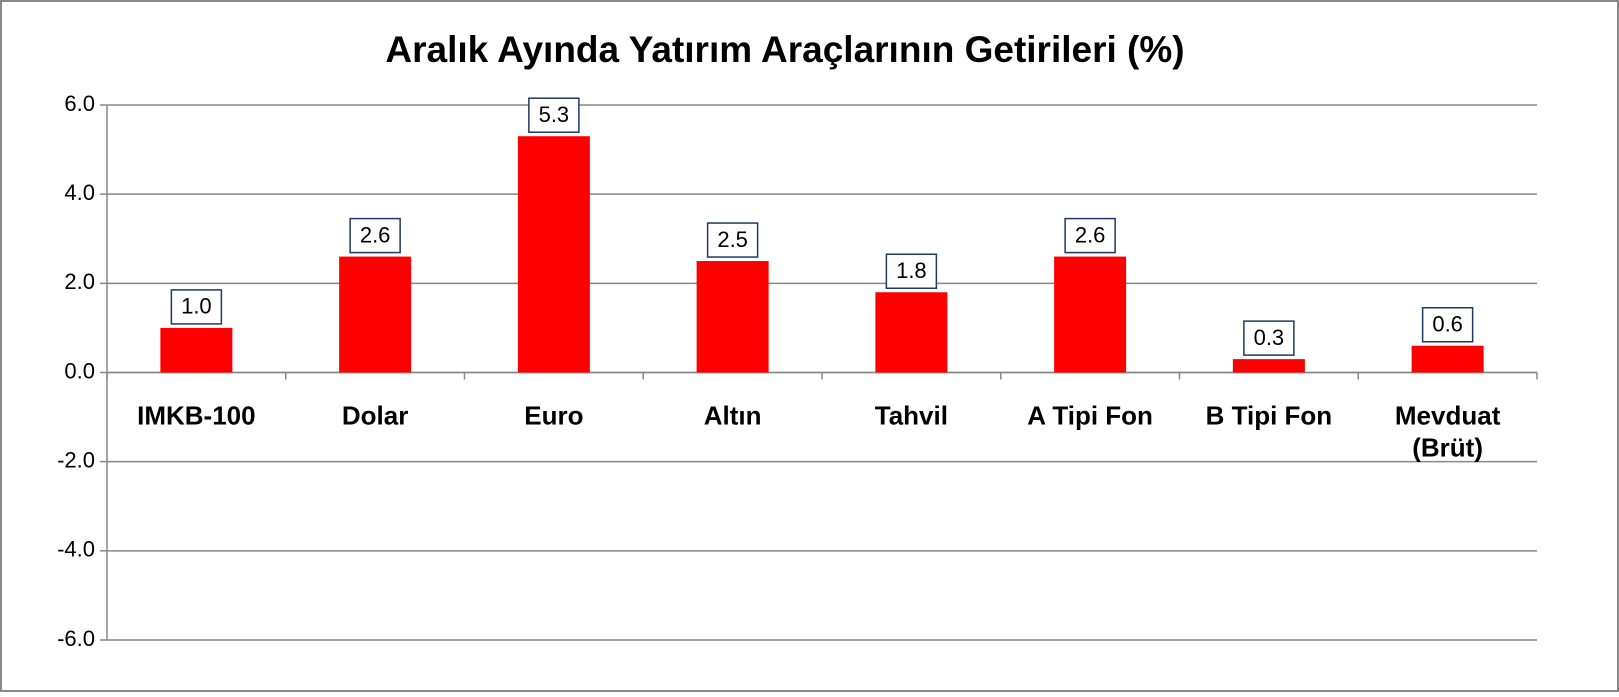 This screenshot has width=1619, height=697. What do you see at coordinates (79, 370) in the screenshot?
I see `y-tick-label: 0.0` at bounding box center [79, 370].